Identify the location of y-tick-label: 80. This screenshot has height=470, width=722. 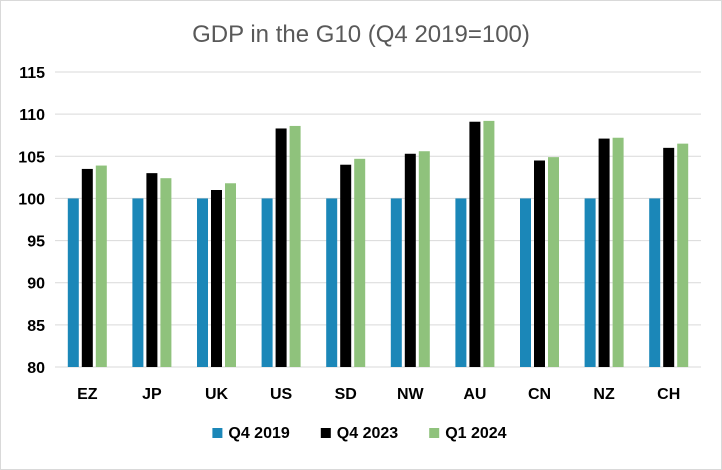
(36, 368).